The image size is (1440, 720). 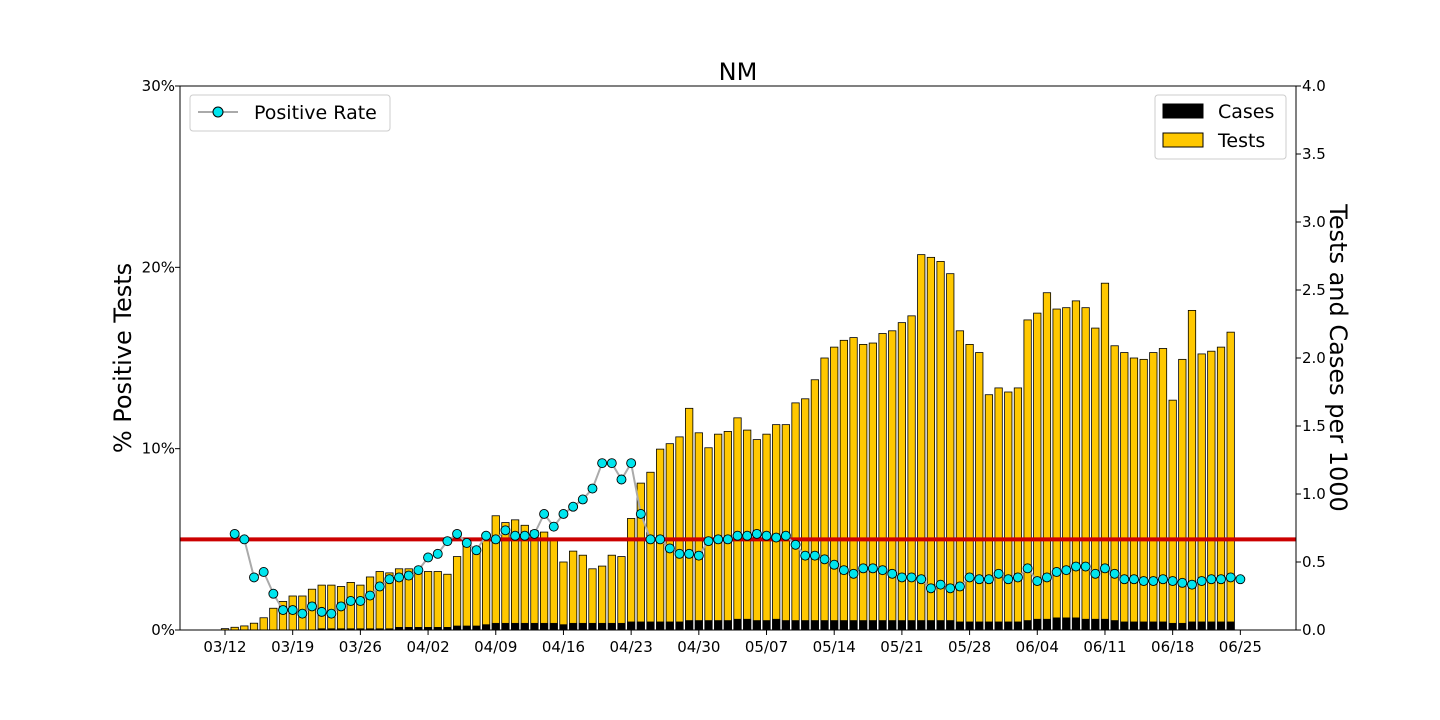 What do you see at coordinates (158, 86) in the screenshot?
I see `y-left-tick-label: 30%` at bounding box center [158, 86].